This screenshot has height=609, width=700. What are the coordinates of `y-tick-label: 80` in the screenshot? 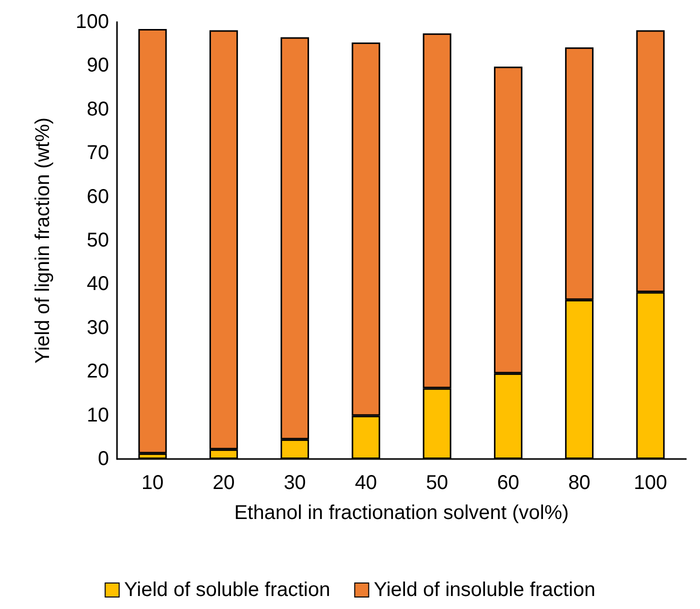 It's located at (97, 109).